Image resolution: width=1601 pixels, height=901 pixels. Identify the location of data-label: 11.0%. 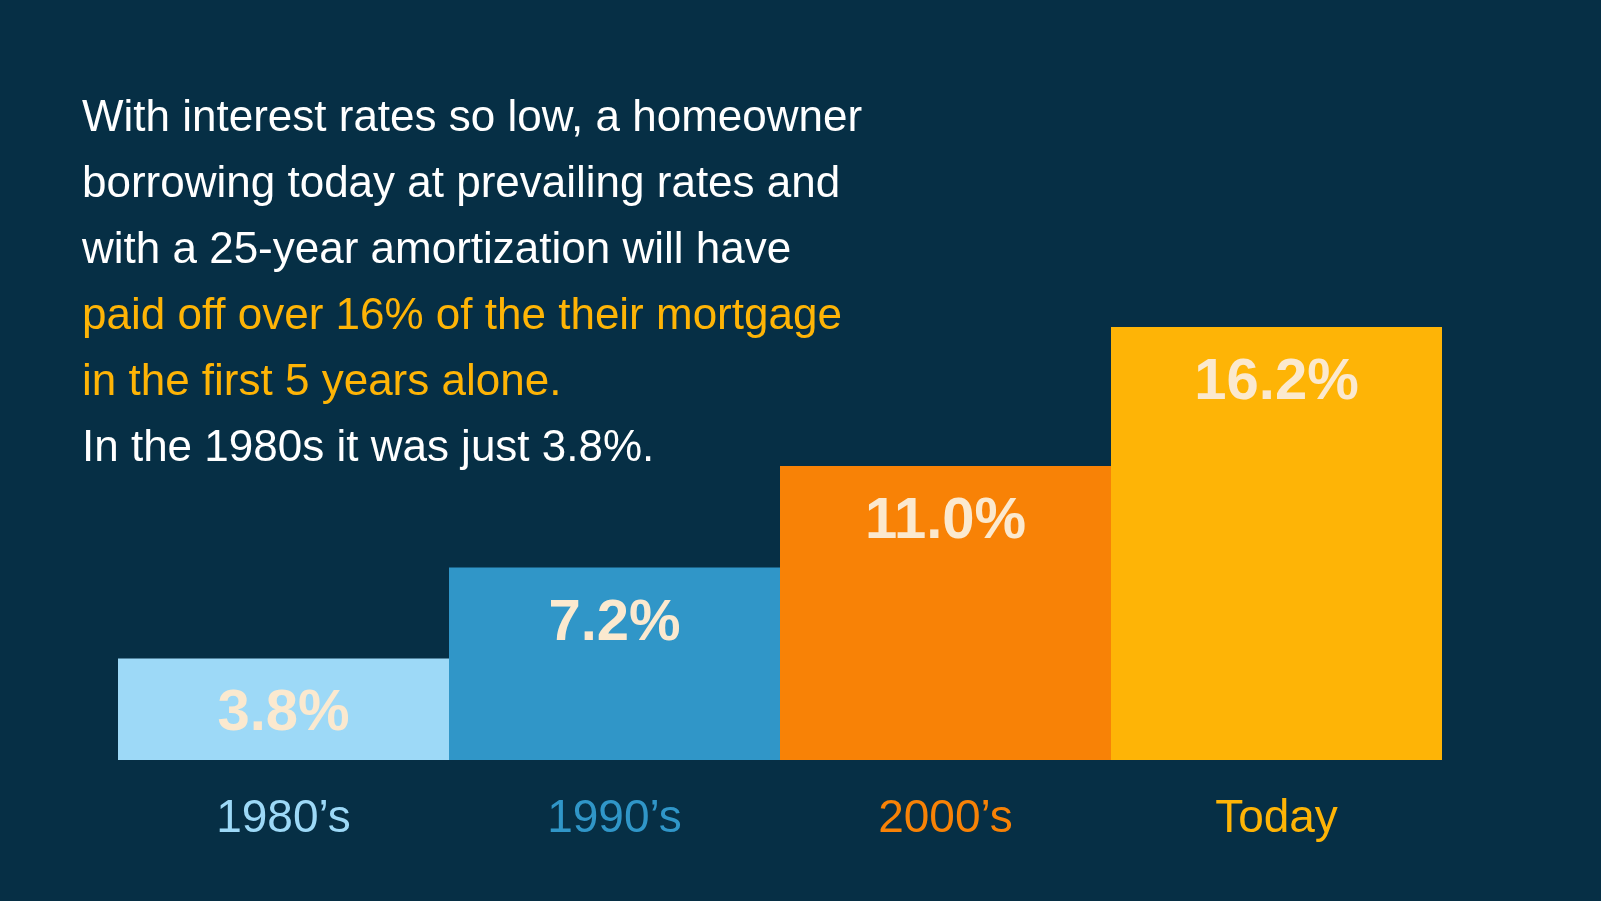
(945, 517).